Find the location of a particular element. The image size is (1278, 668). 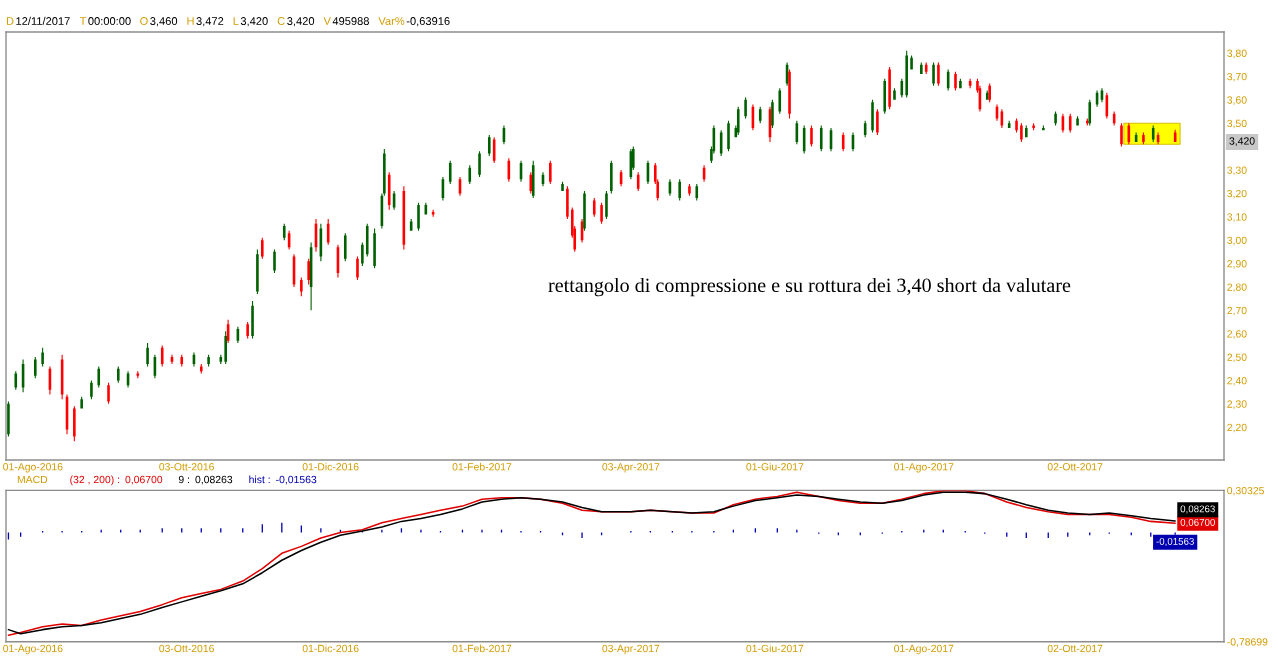

y-tick-label: 2,50 is located at coordinates (1237, 358).